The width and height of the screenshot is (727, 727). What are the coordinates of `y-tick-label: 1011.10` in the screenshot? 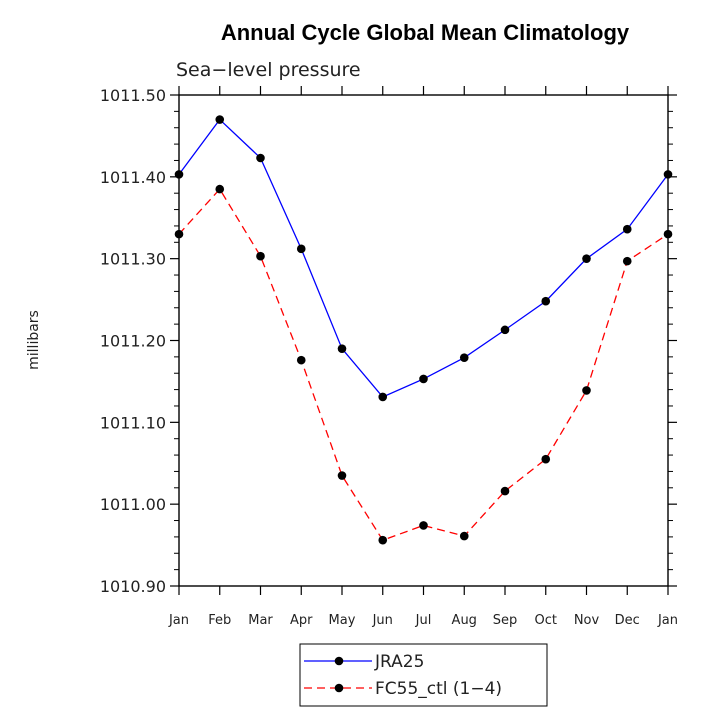 It's located at (133, 422).